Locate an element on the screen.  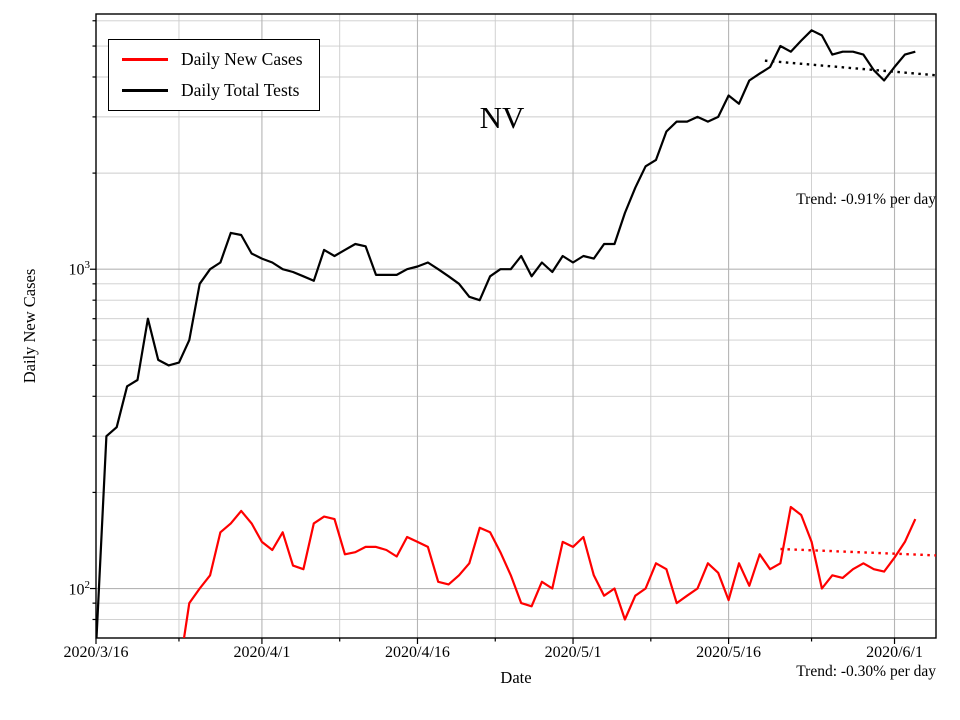
legend-label-daily-new-cases: Daily New Cases is located at coordinates (242, 59).